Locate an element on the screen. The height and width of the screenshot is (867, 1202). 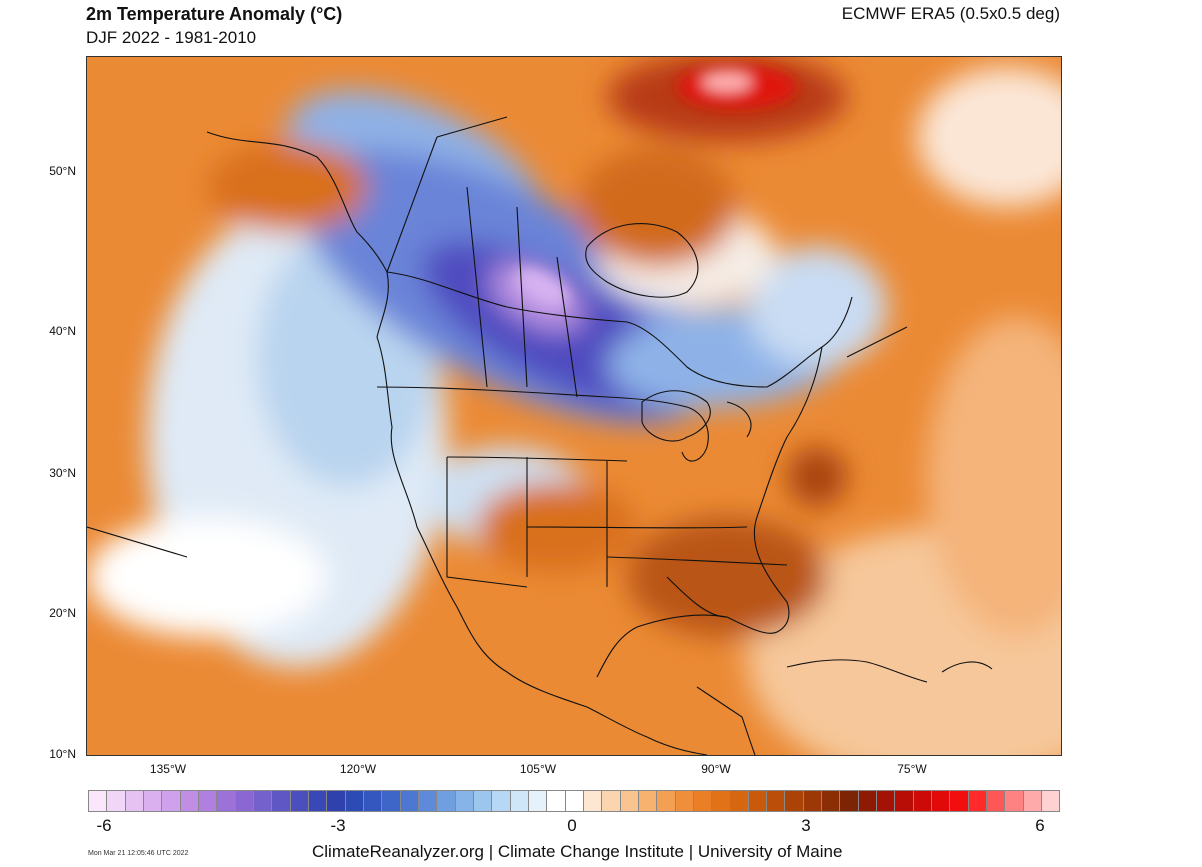
lon-label-135w: 135°W is located at coordinates (168, 769).